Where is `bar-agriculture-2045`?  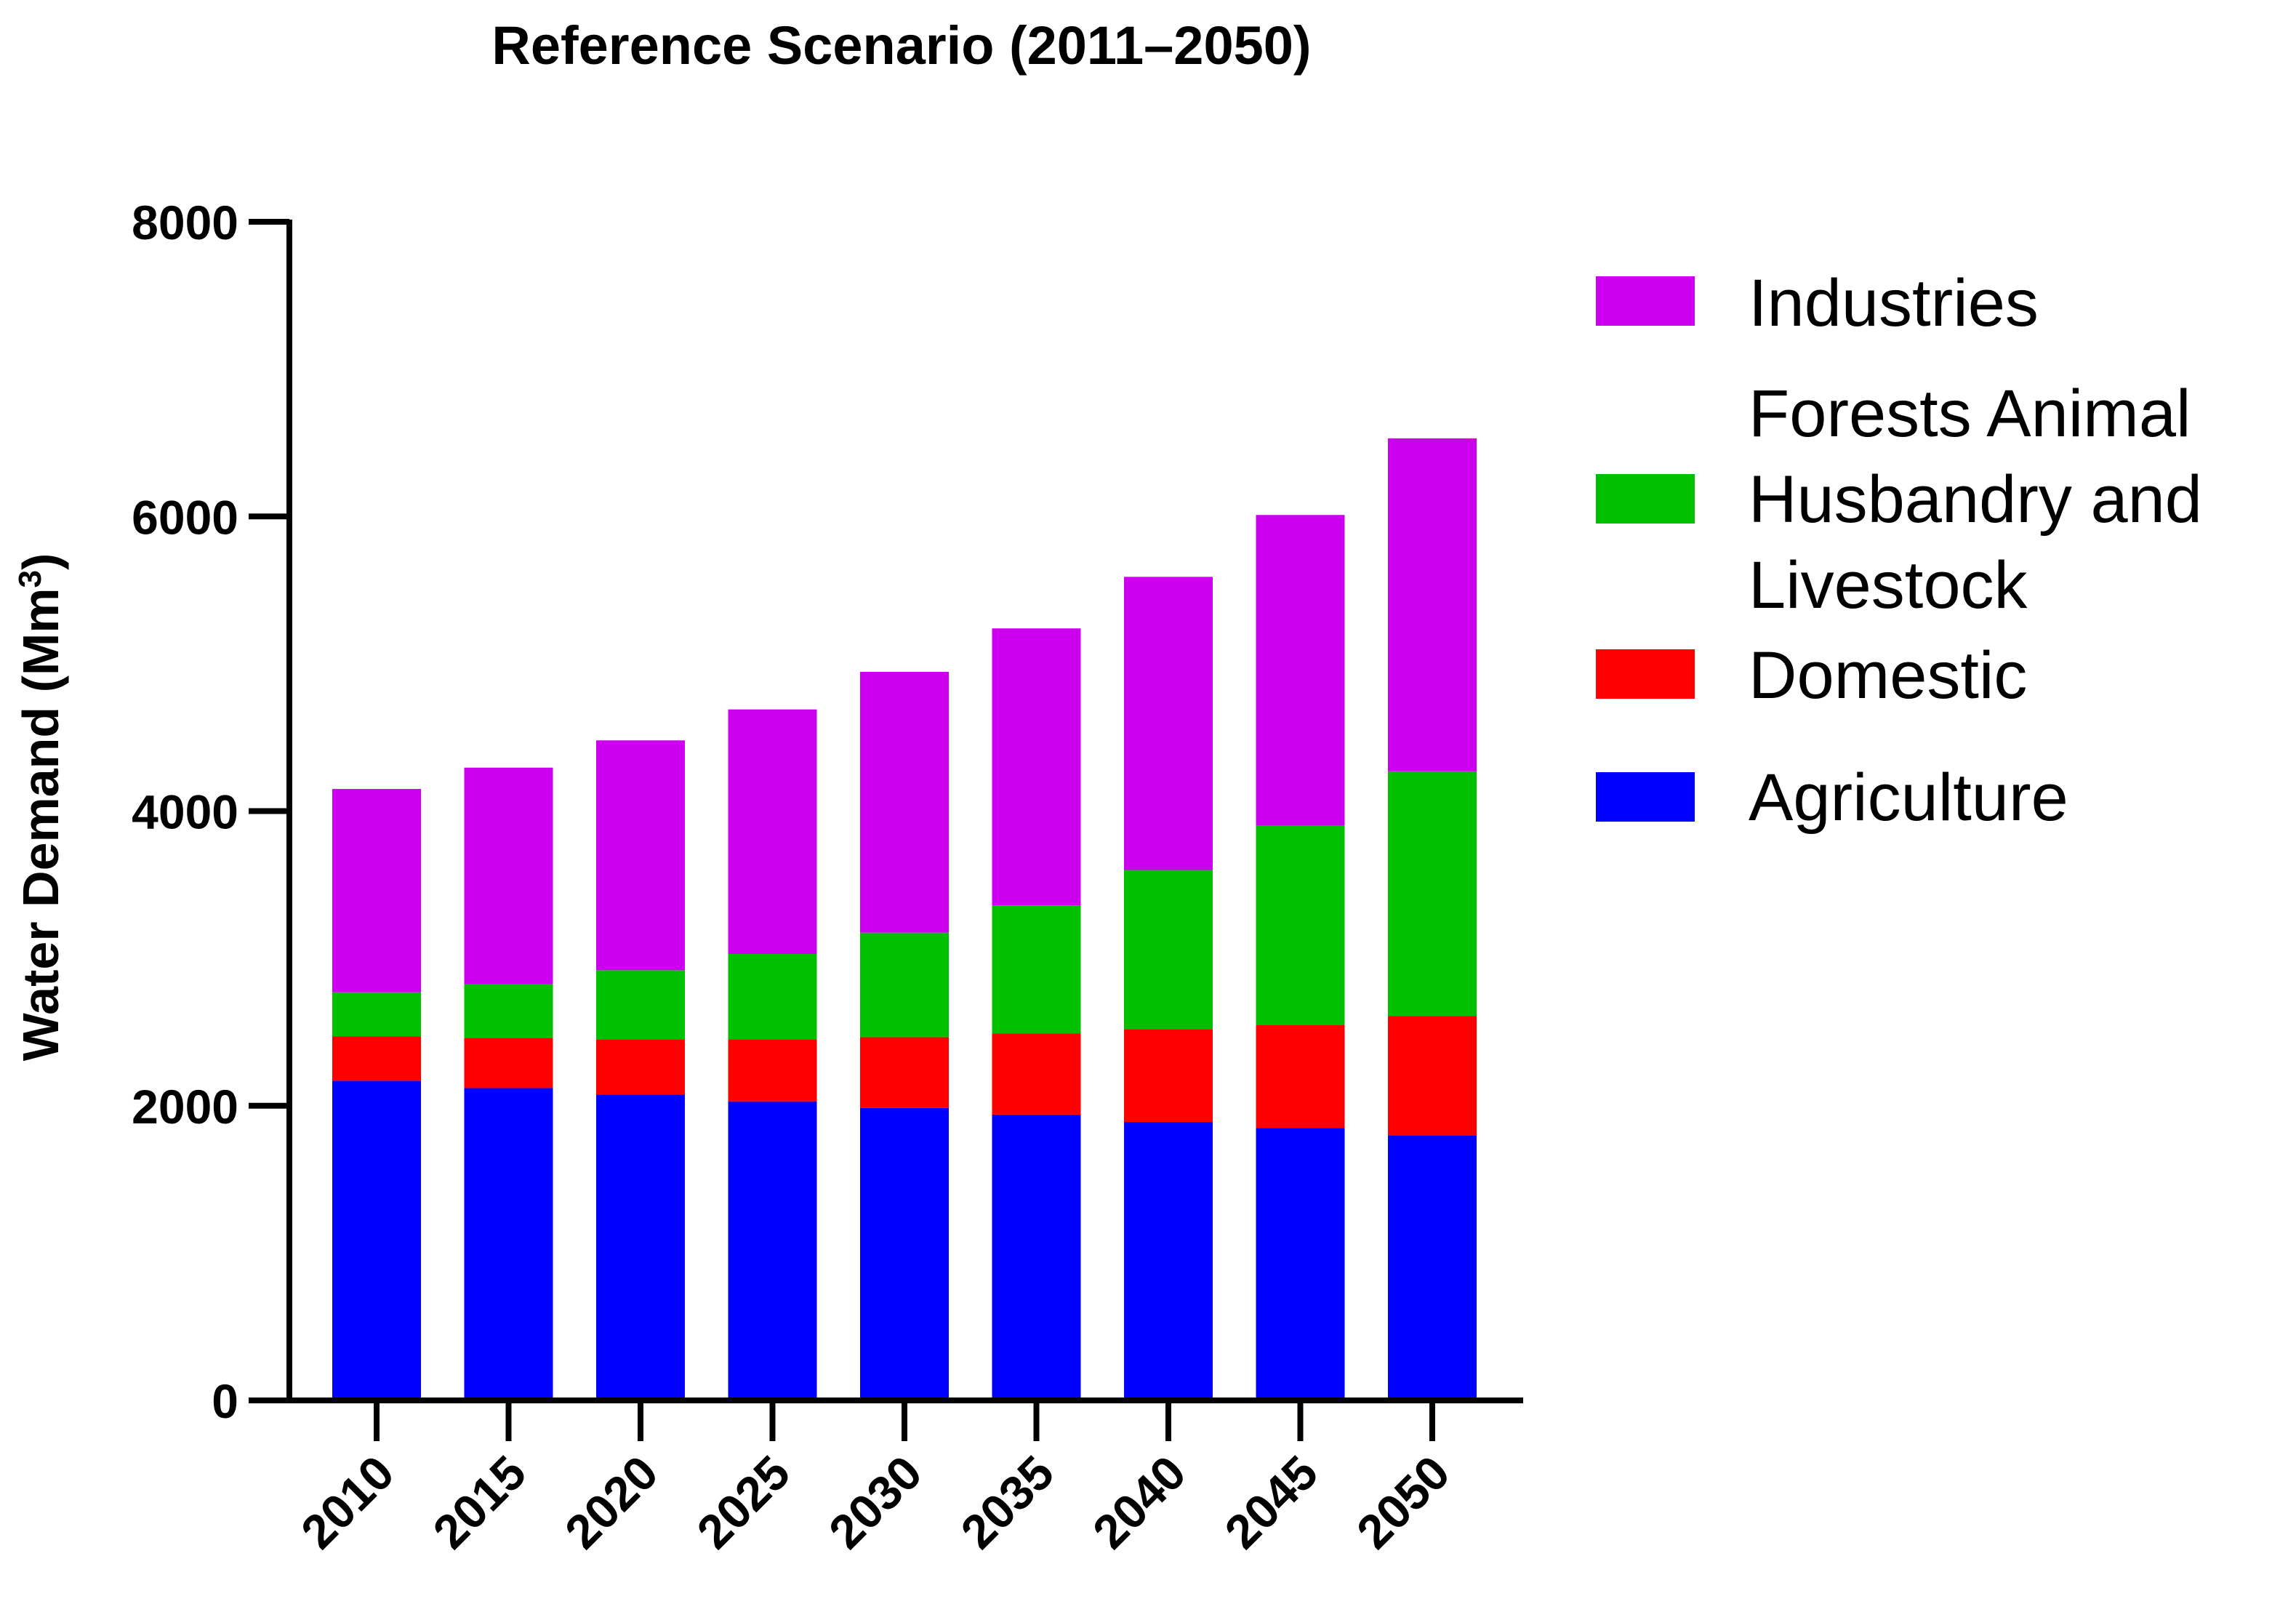 bar-agriculture-2045 is located at coordinates (1300, 1264).